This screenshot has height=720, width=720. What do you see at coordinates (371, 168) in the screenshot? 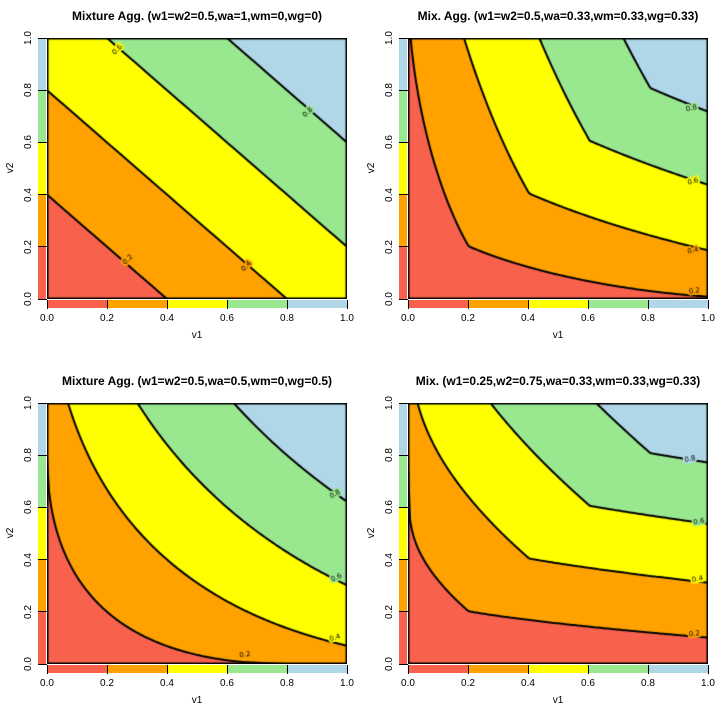
I see `plot-2-y-axis-label: v2` at bounding box center [371, 168].